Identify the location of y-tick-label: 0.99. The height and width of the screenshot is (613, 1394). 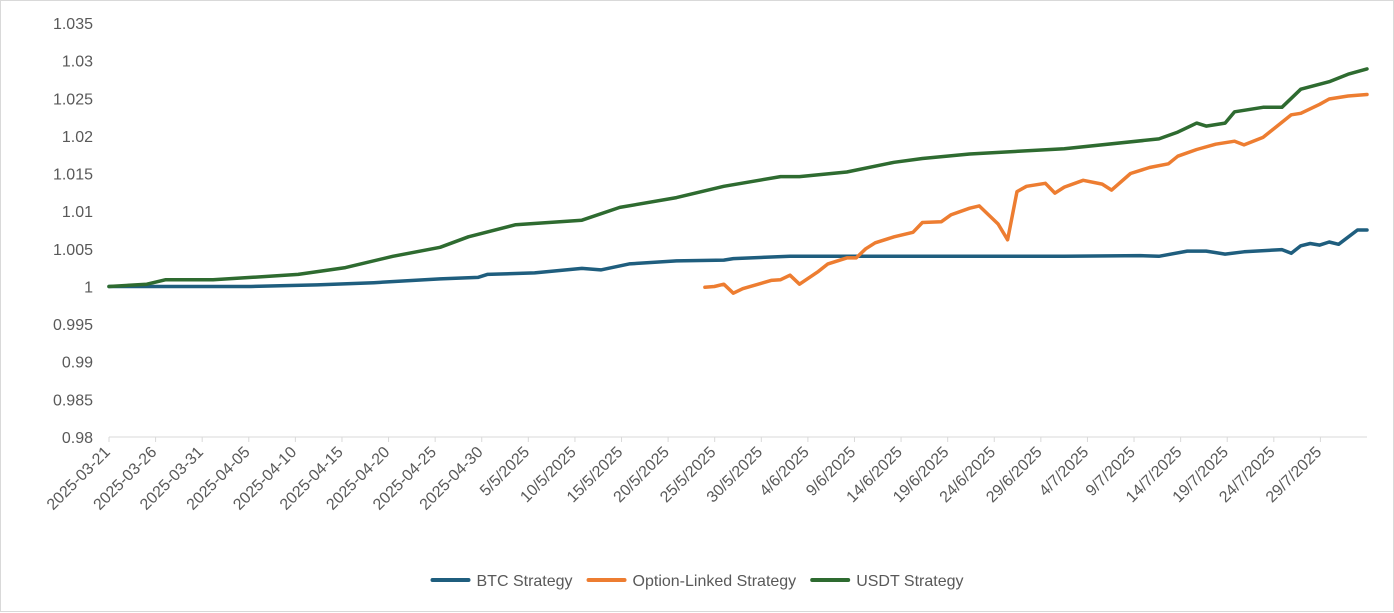
(77, 363).